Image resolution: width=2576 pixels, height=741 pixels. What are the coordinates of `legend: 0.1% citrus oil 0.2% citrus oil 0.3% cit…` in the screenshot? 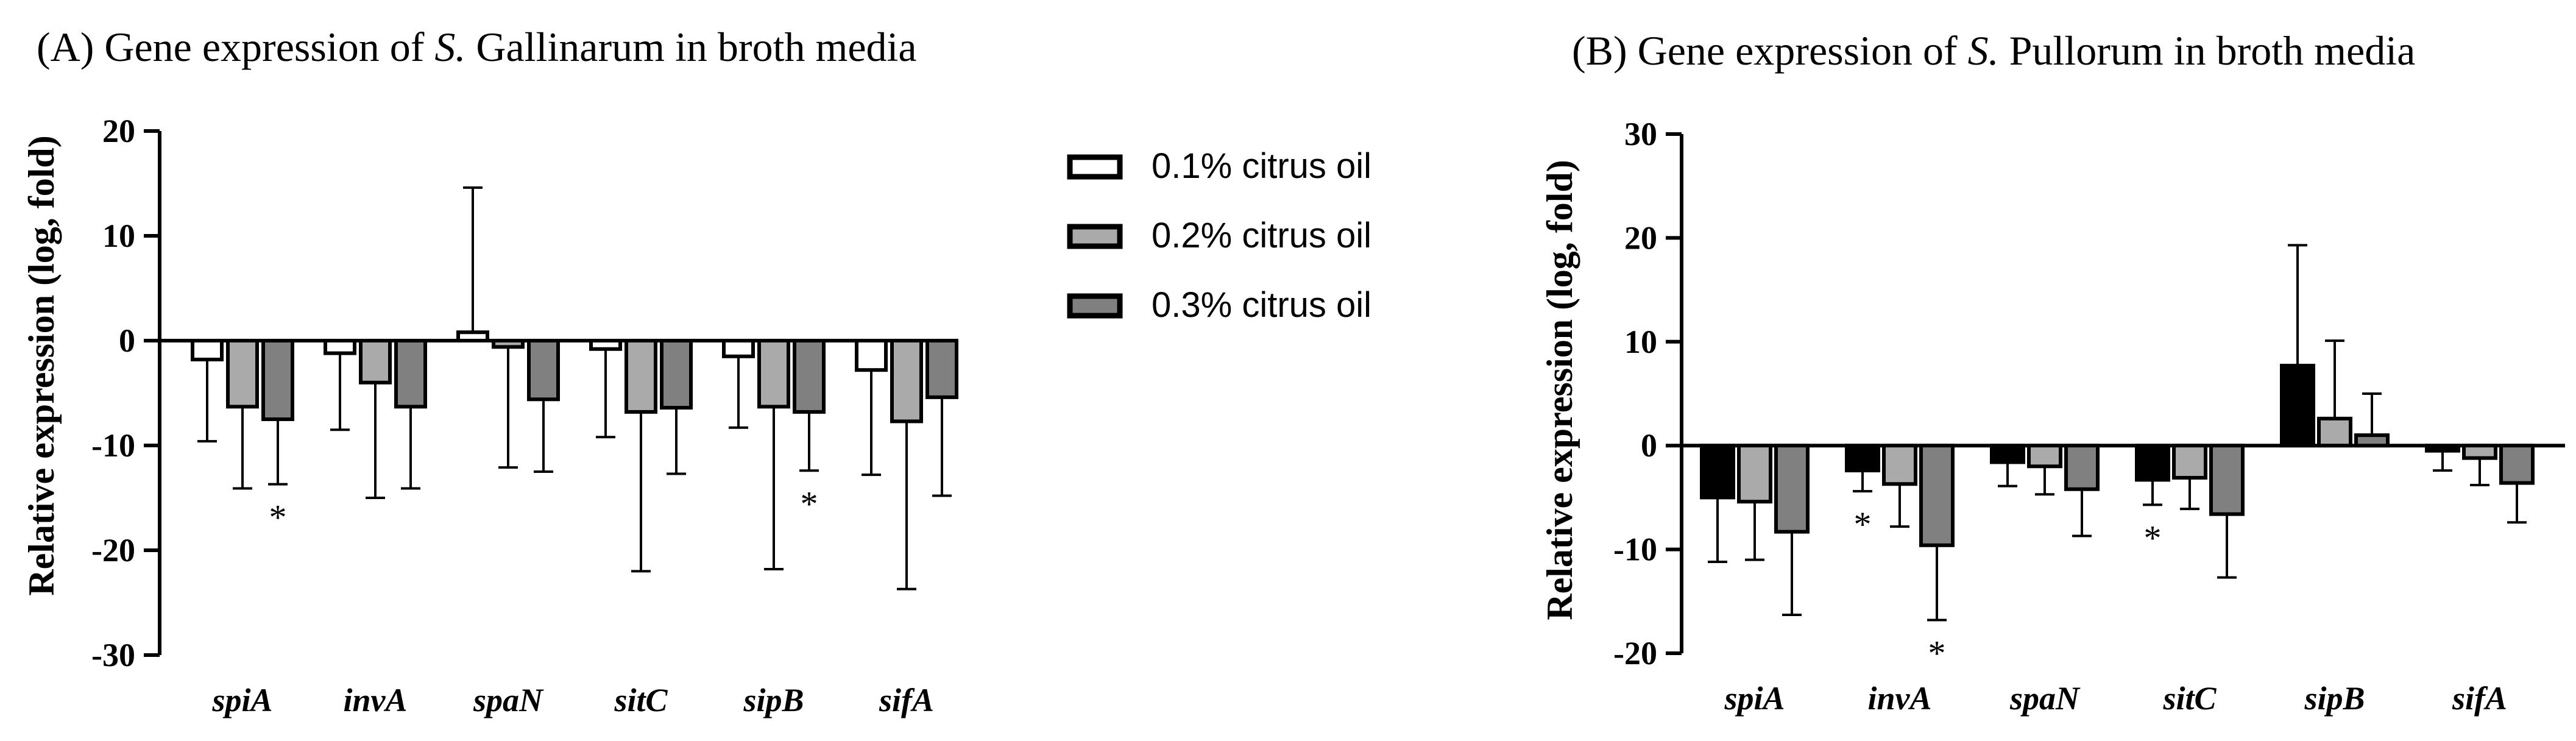 It's located at (1219, 235).